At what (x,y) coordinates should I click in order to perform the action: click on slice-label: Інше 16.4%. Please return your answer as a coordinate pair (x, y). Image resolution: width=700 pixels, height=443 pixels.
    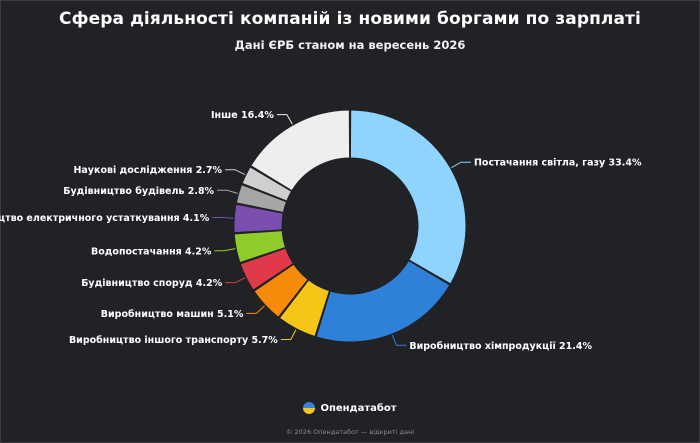
    Looking at the image, I should click on (242, 115).